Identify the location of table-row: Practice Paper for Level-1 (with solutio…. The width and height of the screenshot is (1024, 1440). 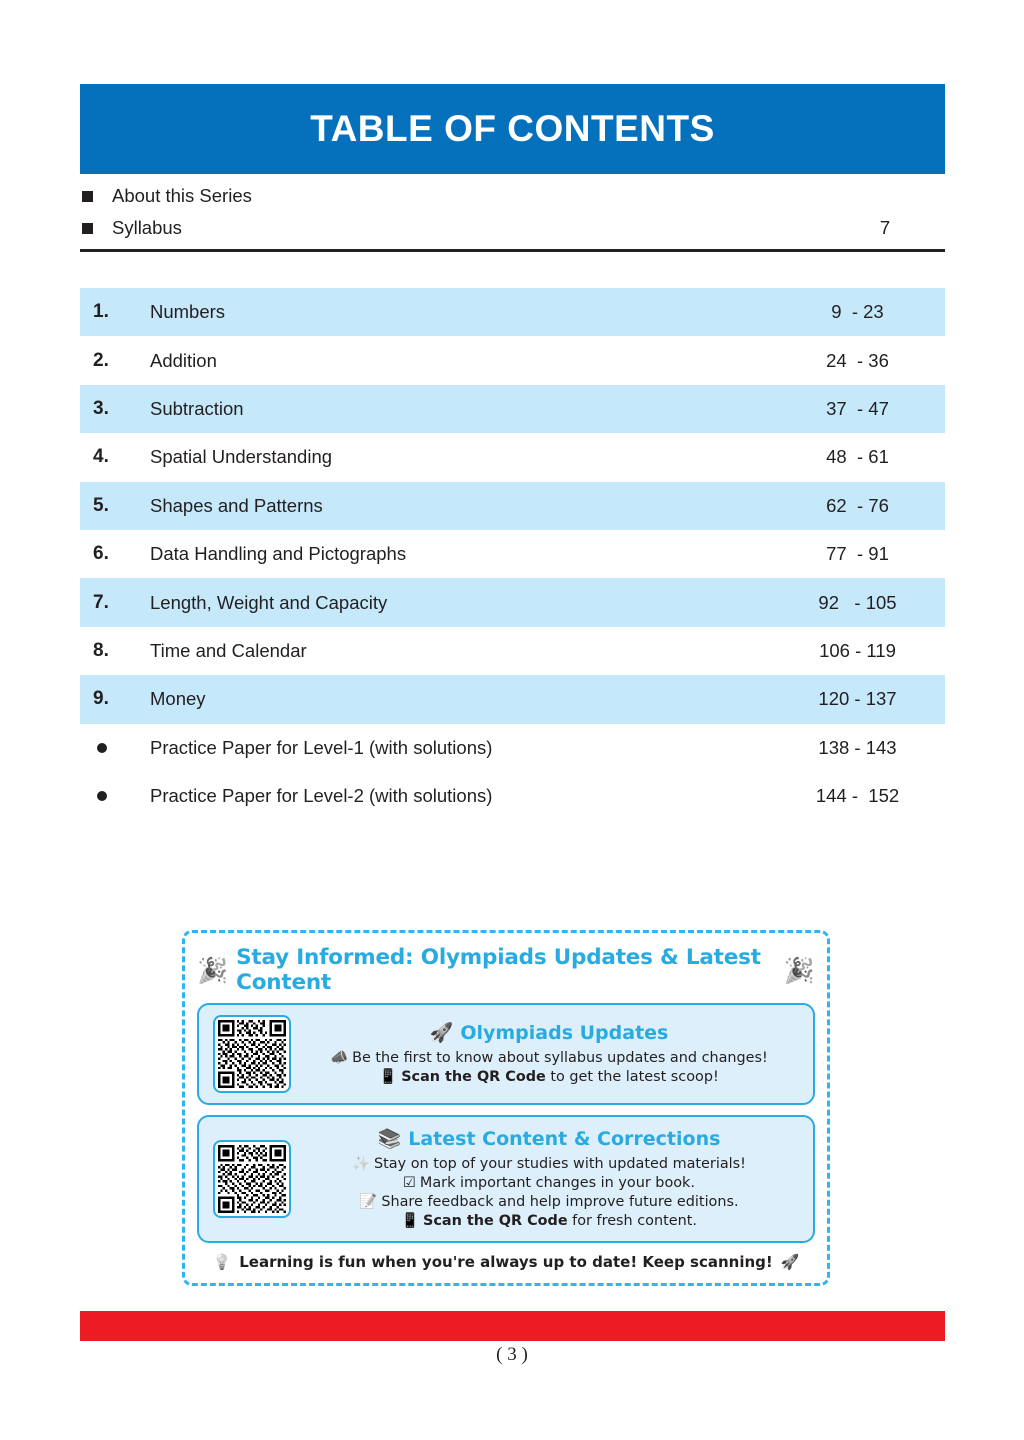
(512, 748).